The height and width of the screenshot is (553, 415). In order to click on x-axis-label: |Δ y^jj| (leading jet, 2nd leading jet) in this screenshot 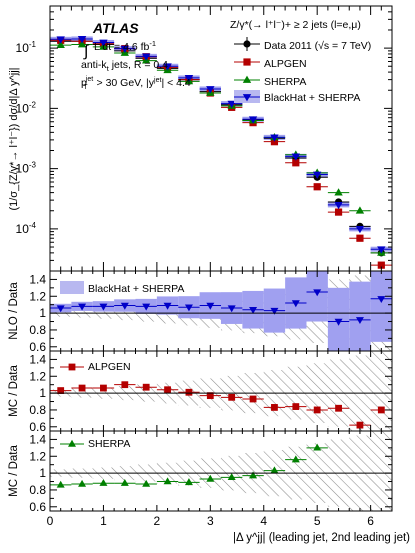, I will do `click(321, 538)`.